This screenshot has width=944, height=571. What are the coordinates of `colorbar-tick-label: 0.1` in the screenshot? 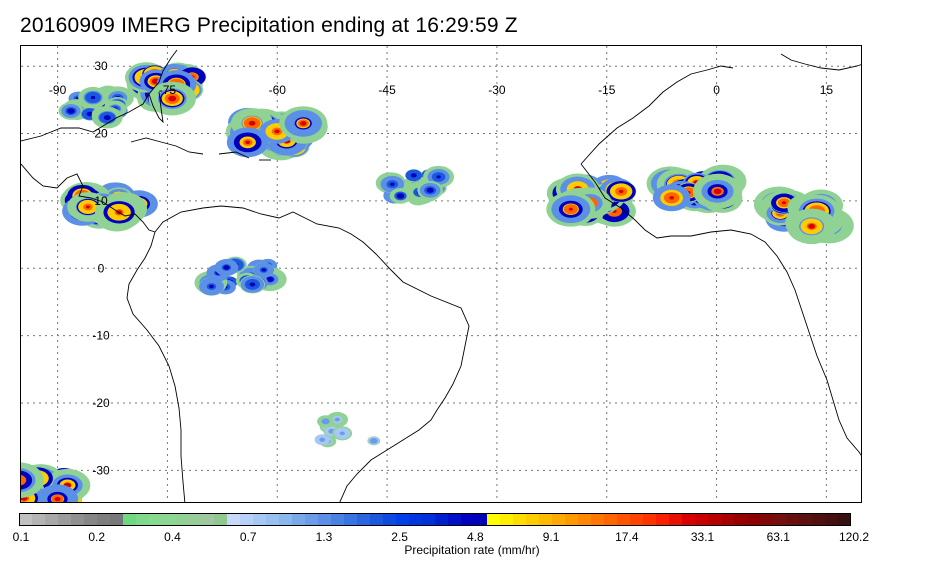 It's located at (21, 537).